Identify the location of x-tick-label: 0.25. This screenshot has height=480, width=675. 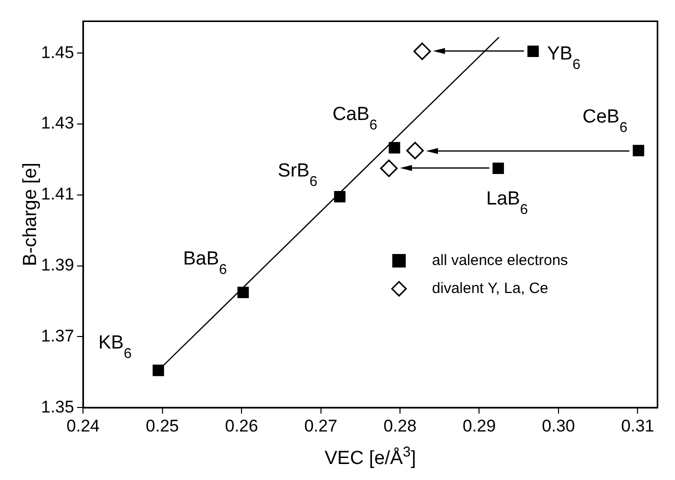
(162, 426).